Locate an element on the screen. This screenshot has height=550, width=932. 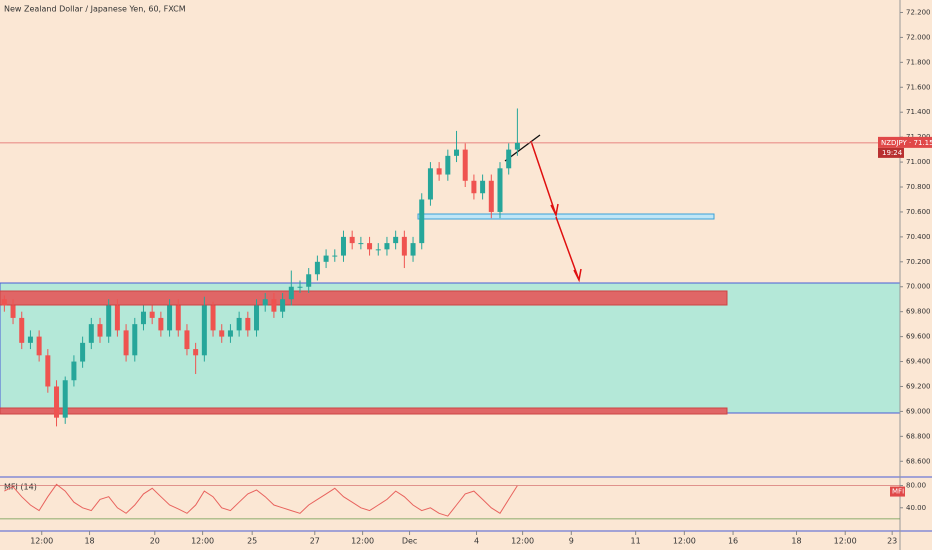
x-tick-label: 11 is located at coordinates (636, 541).